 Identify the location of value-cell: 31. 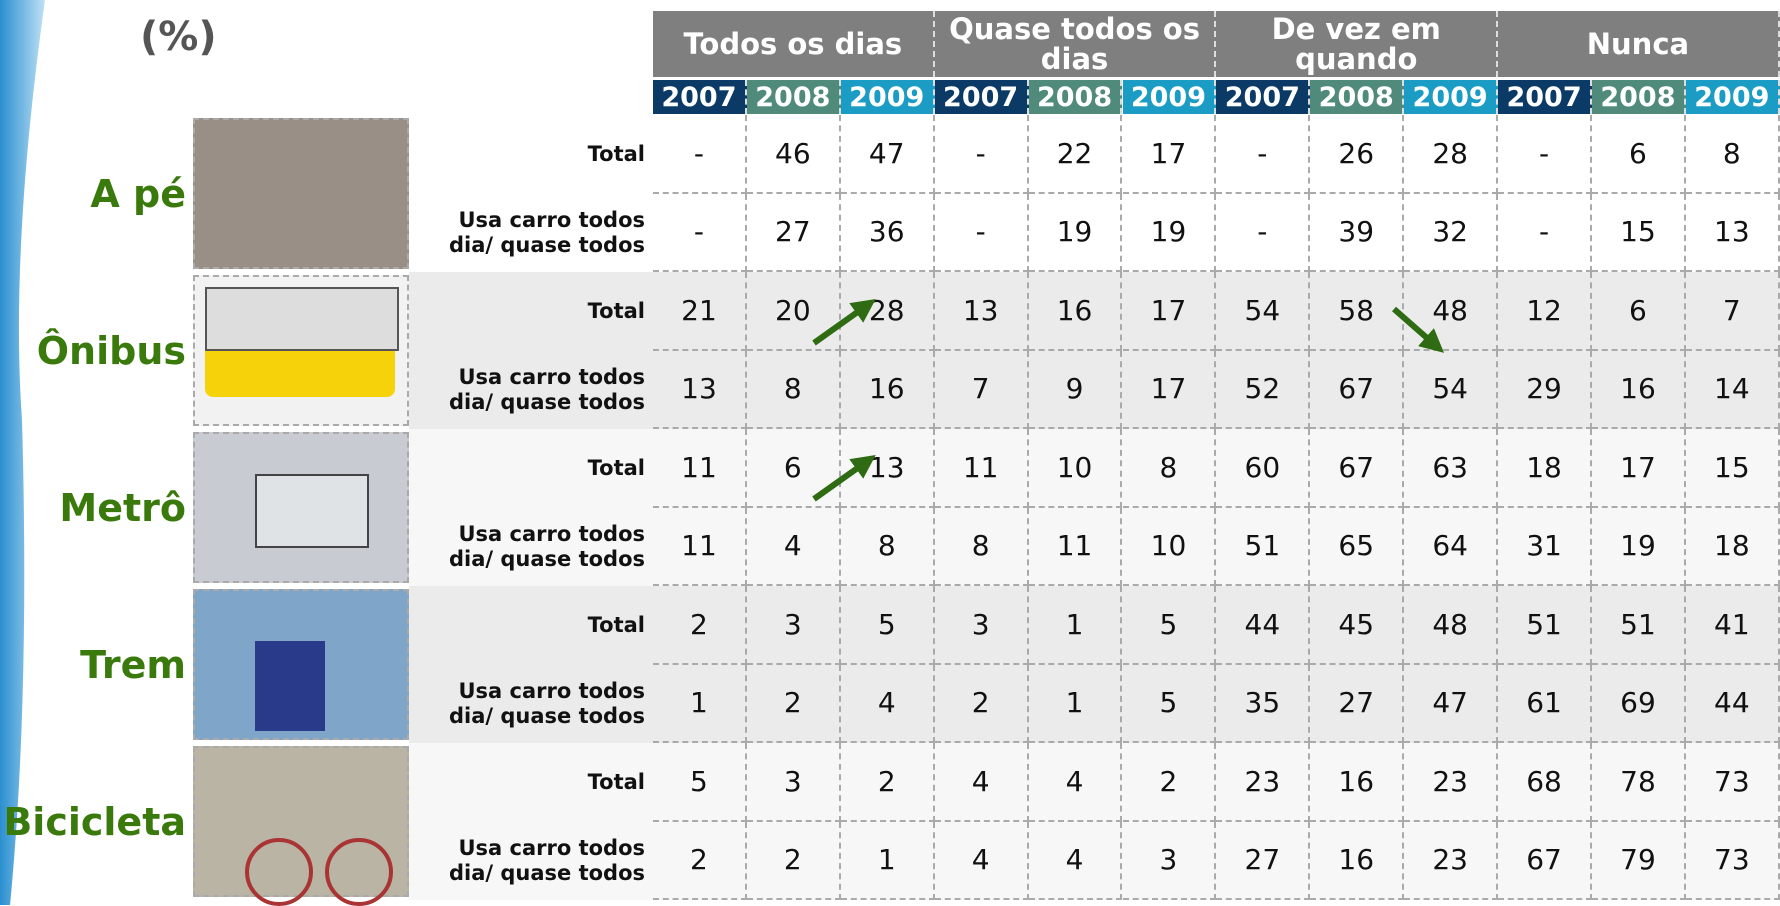
(1545, 546).